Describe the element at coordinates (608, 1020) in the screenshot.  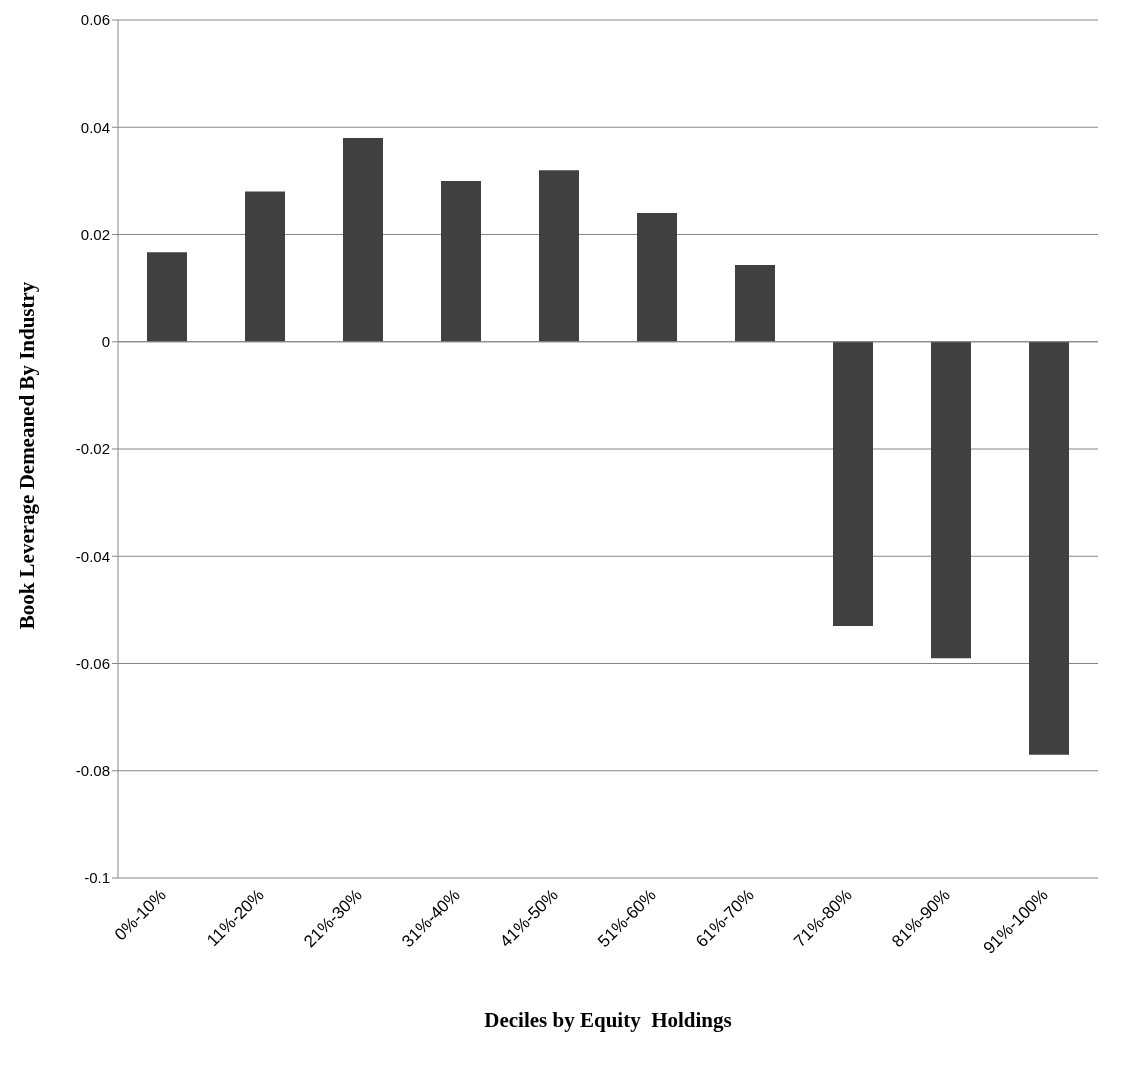
I see `x-axis-title: Deciles by Equity Holdings` at that location.